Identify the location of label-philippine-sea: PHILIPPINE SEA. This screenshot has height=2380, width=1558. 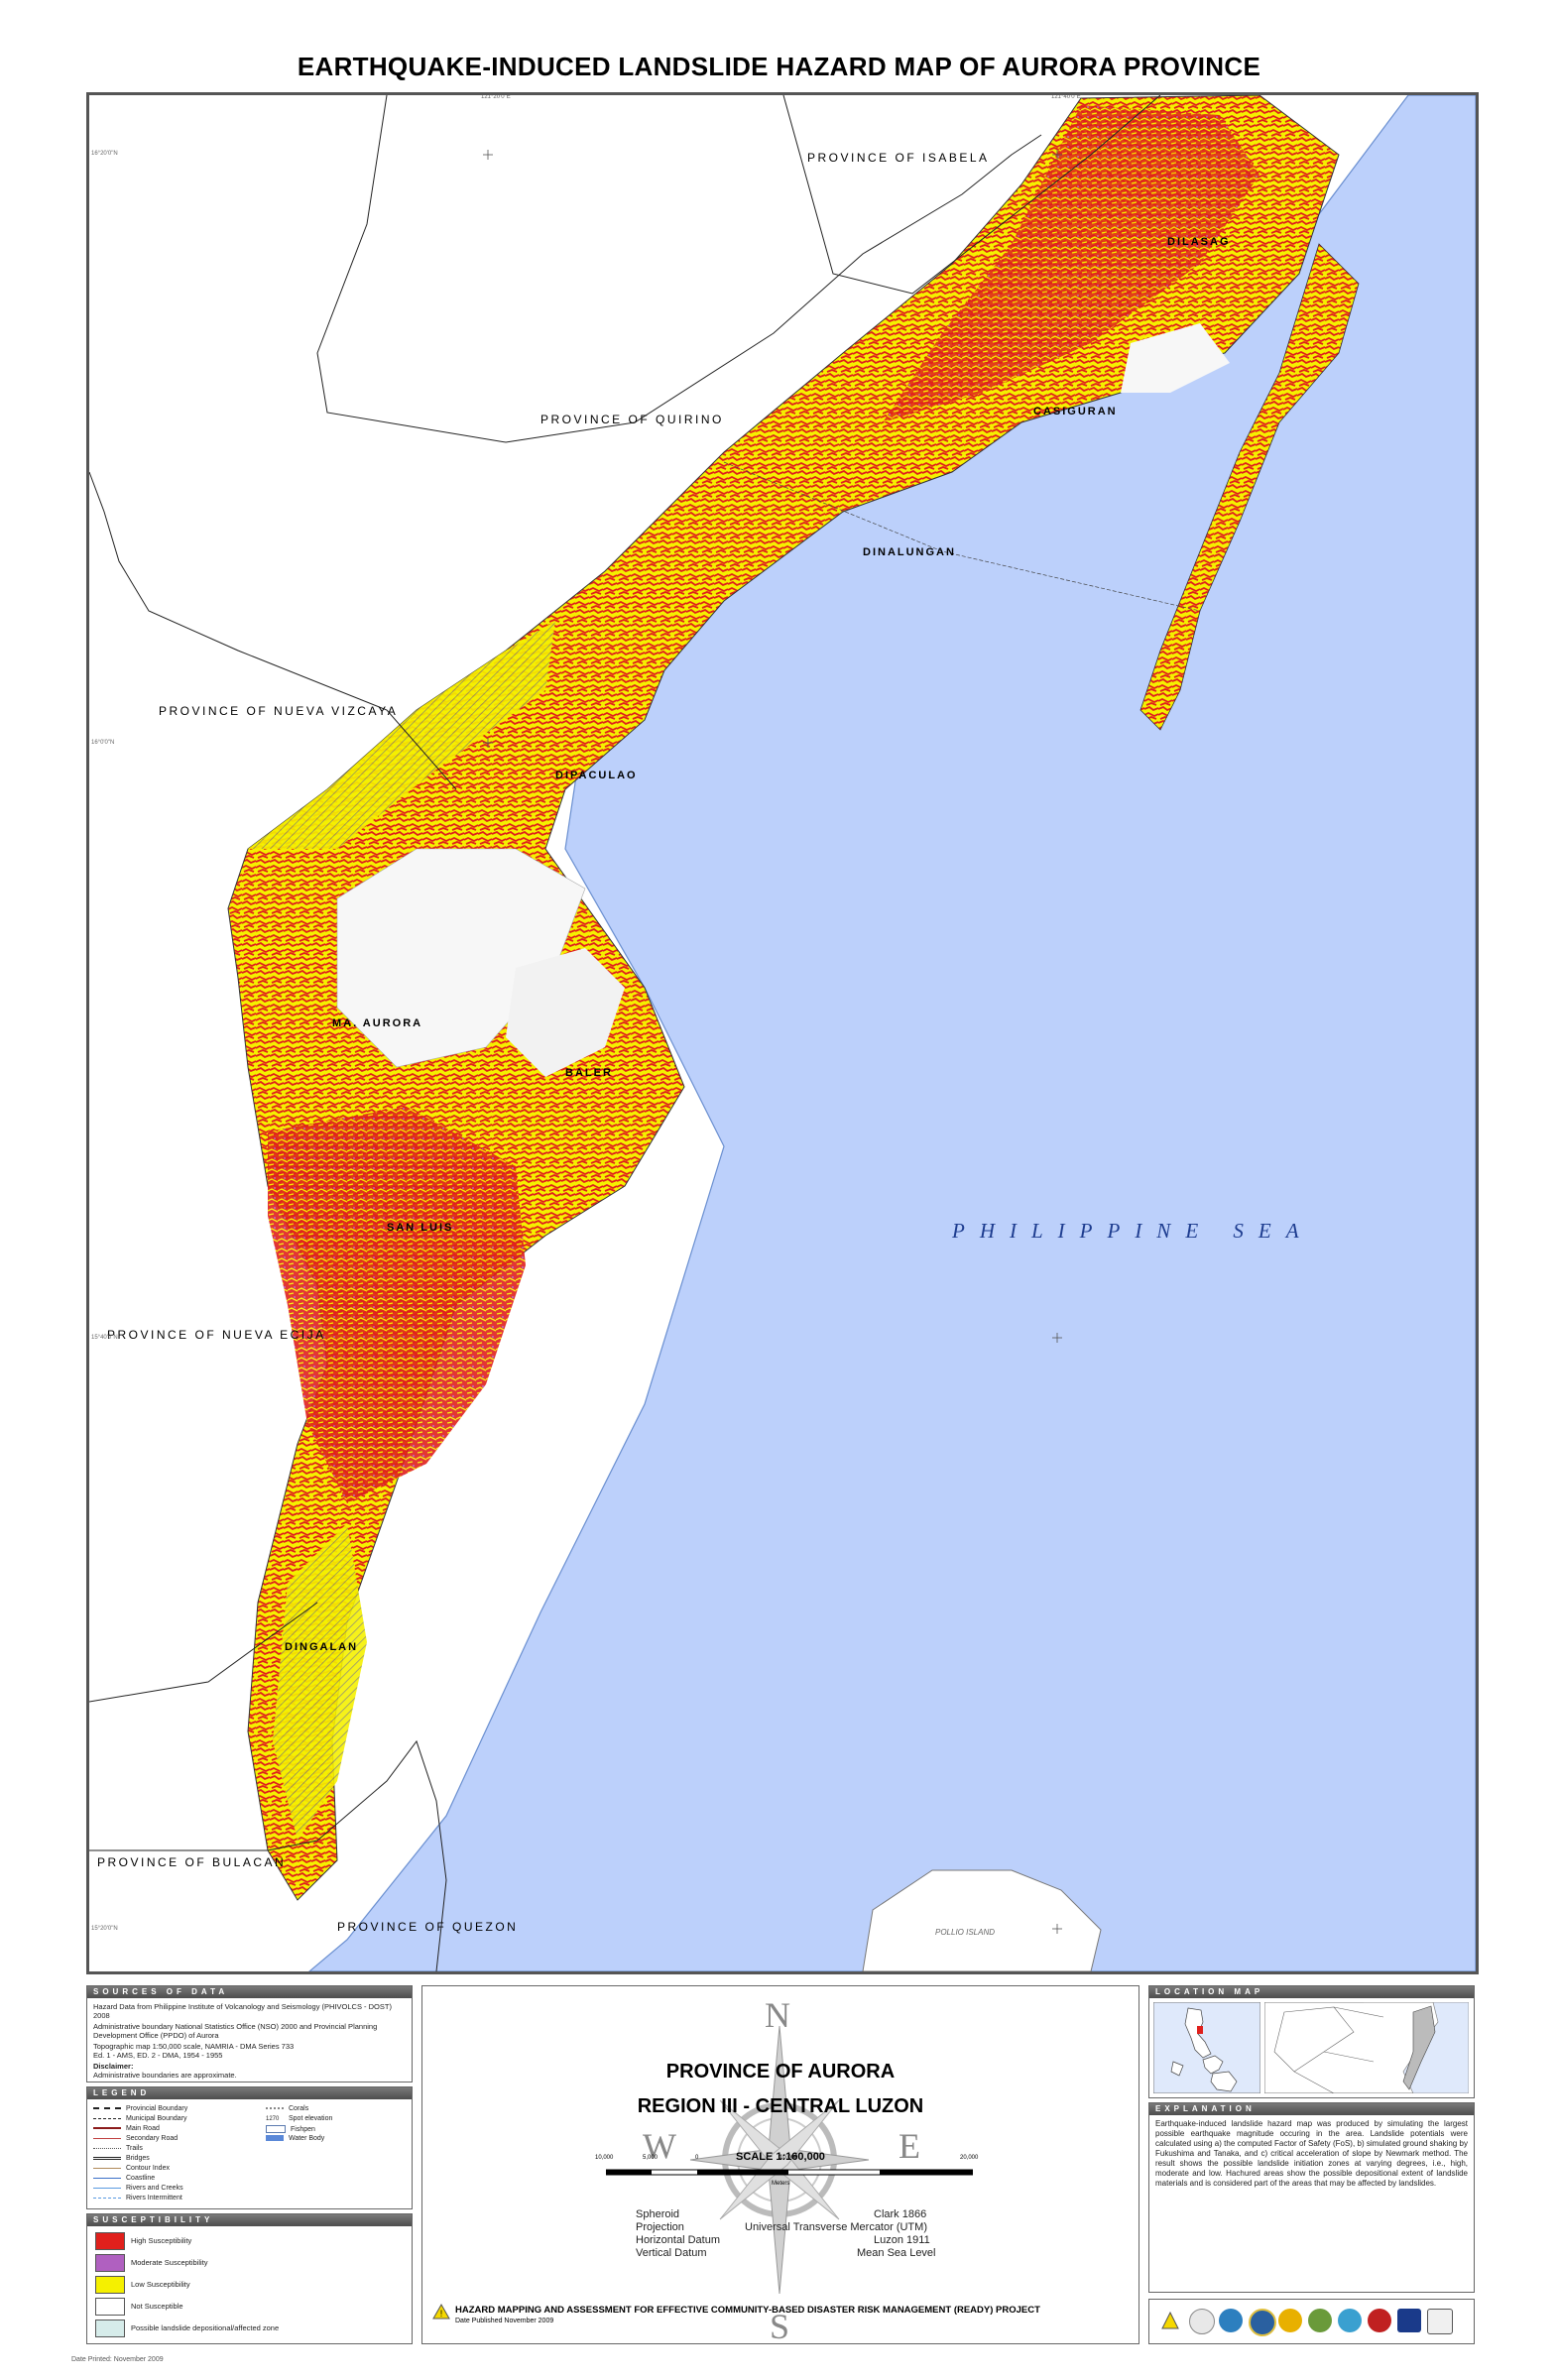
(1133, 1231).